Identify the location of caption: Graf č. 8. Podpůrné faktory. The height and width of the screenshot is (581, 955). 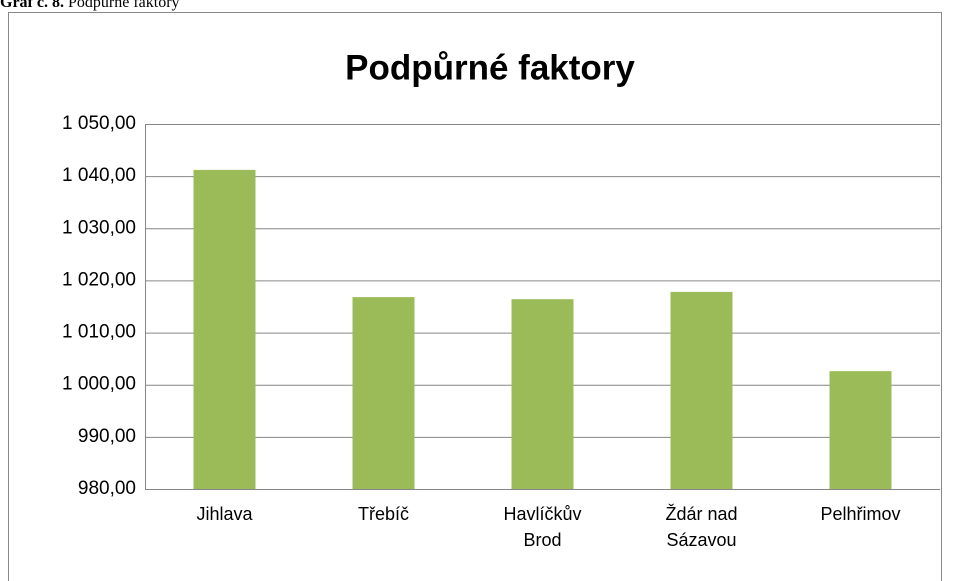
(90, 6).